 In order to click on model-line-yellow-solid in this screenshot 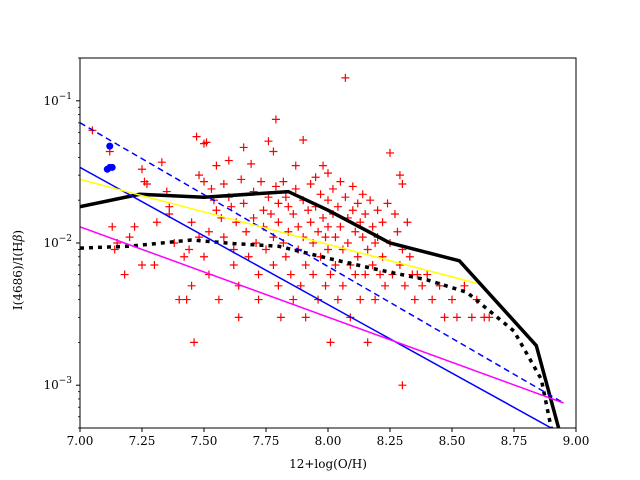, I will do `click(278, 231)`.